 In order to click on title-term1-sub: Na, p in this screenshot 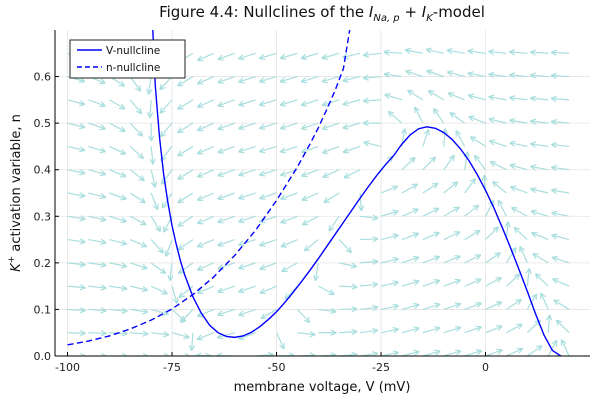, I will do `click(386, 18)`.